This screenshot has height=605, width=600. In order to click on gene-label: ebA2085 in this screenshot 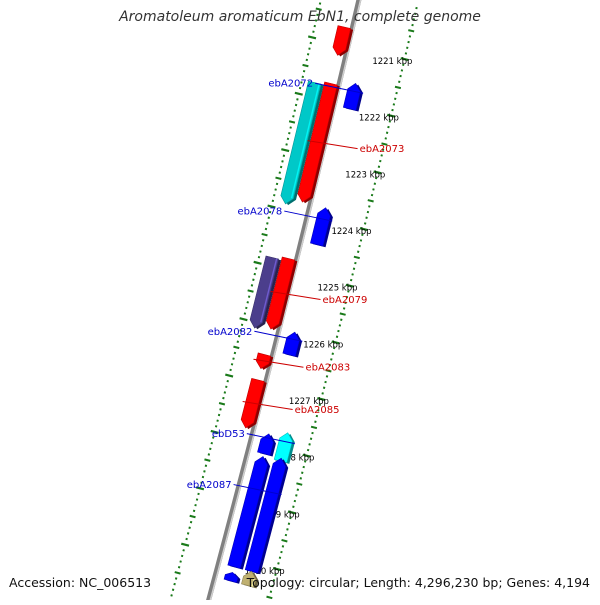, I will do `click(317, 410)`.